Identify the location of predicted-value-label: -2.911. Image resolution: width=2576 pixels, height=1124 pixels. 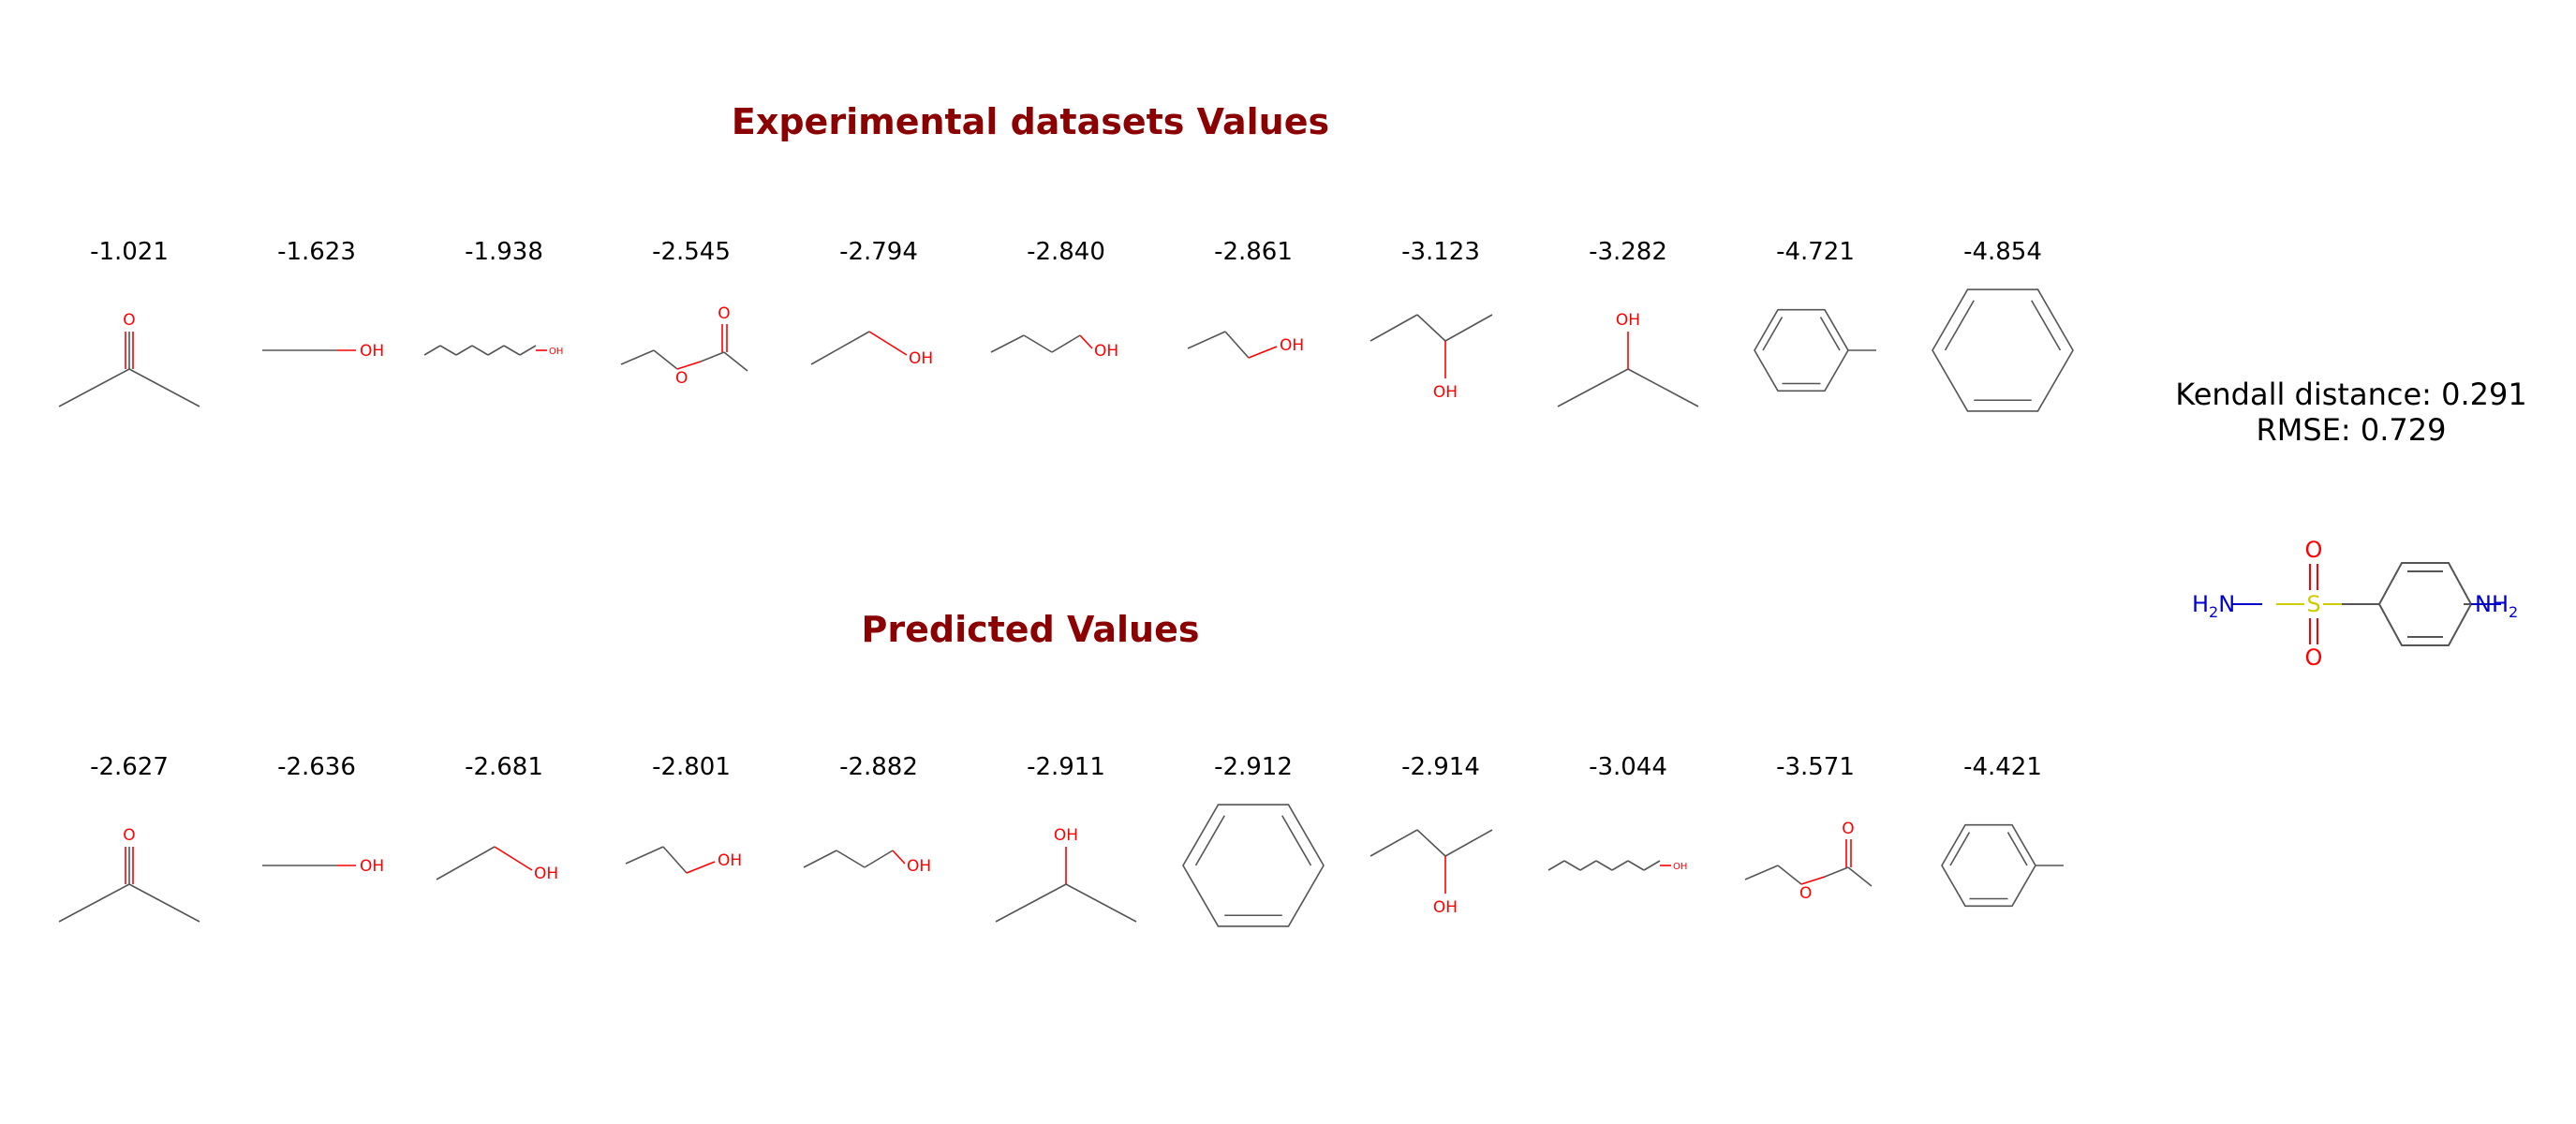
(1066, 767).